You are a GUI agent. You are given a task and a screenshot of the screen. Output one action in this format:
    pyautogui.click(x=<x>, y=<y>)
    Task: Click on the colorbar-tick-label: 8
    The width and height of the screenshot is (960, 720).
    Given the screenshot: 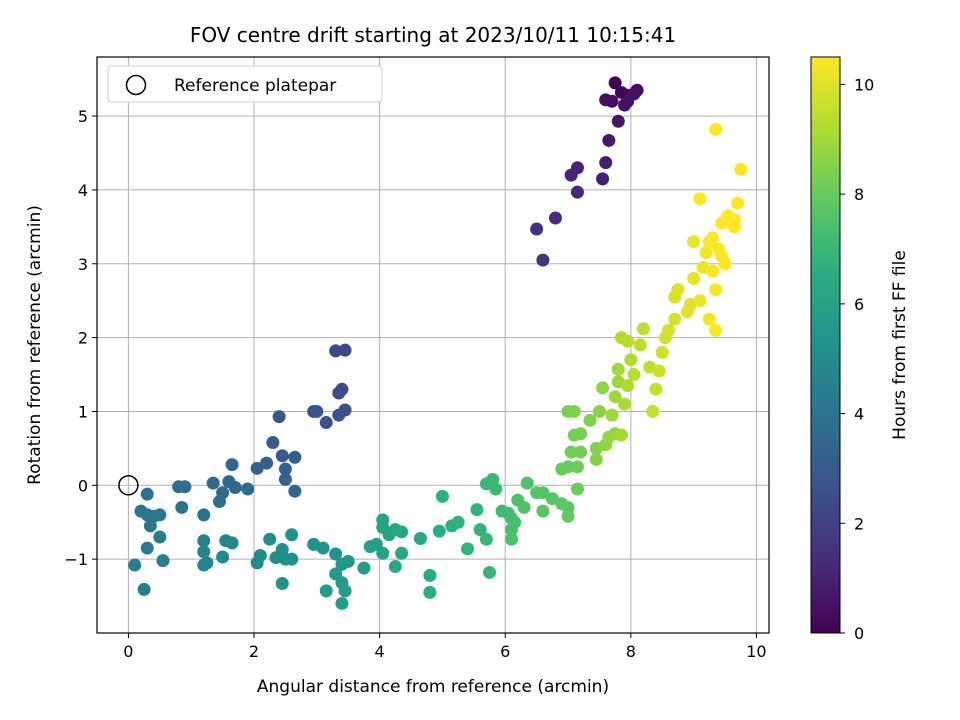 What is the action you would take?
    pyautogui.click(x=859, y=194)
    